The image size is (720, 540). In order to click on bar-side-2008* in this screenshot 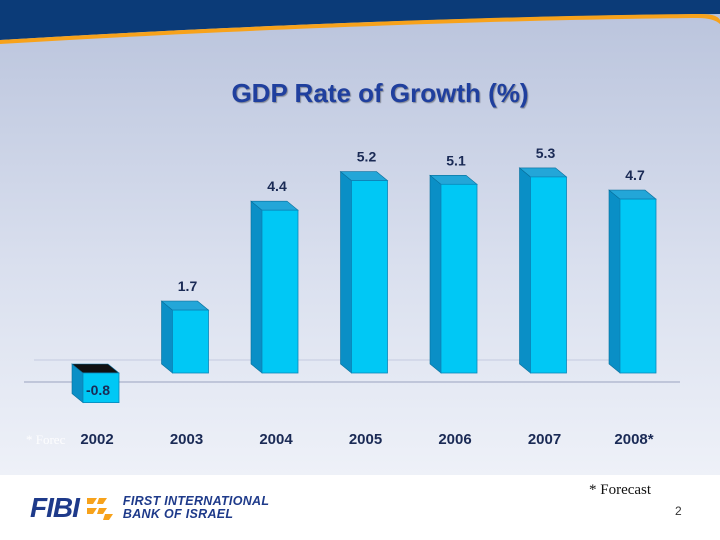, I will do `click(614, 281)`.